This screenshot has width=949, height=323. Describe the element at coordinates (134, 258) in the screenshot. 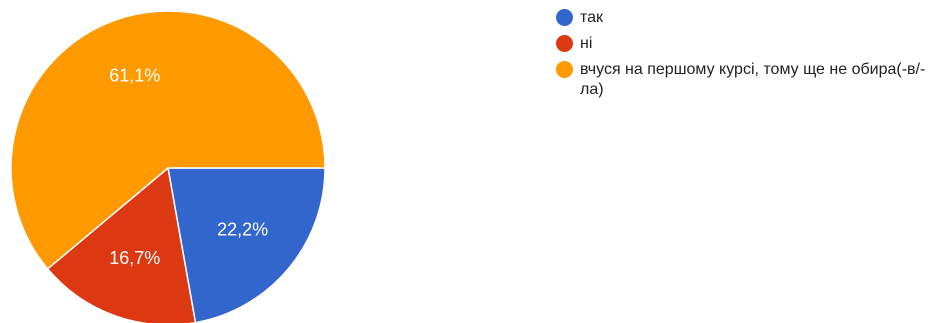

I see `pie-slice-label-1: 16,7%` at that location.